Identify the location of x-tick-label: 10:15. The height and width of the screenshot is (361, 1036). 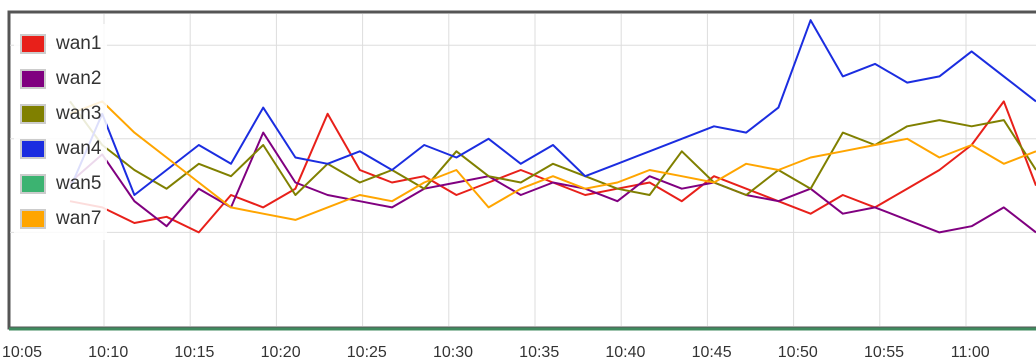
(194, 352).